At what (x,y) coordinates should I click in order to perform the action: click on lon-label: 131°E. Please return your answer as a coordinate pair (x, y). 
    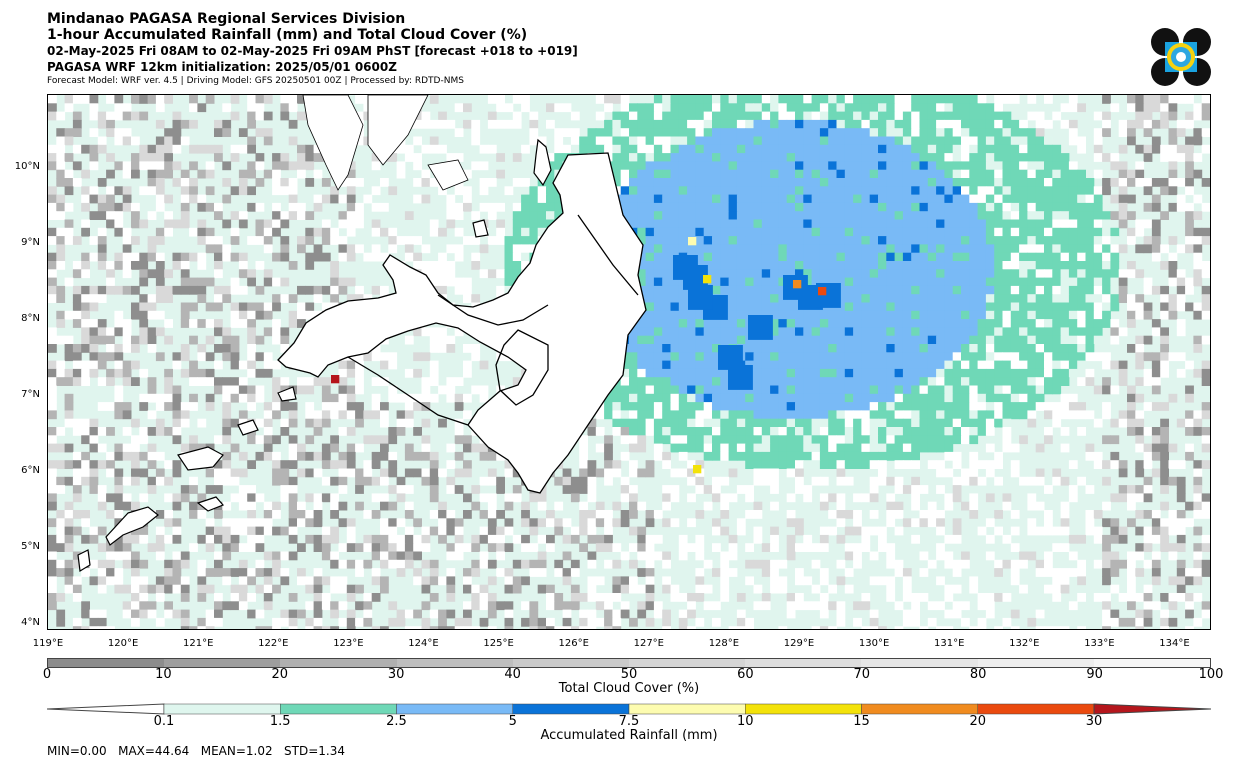
    Looking at the image, I should click on (949, 643).